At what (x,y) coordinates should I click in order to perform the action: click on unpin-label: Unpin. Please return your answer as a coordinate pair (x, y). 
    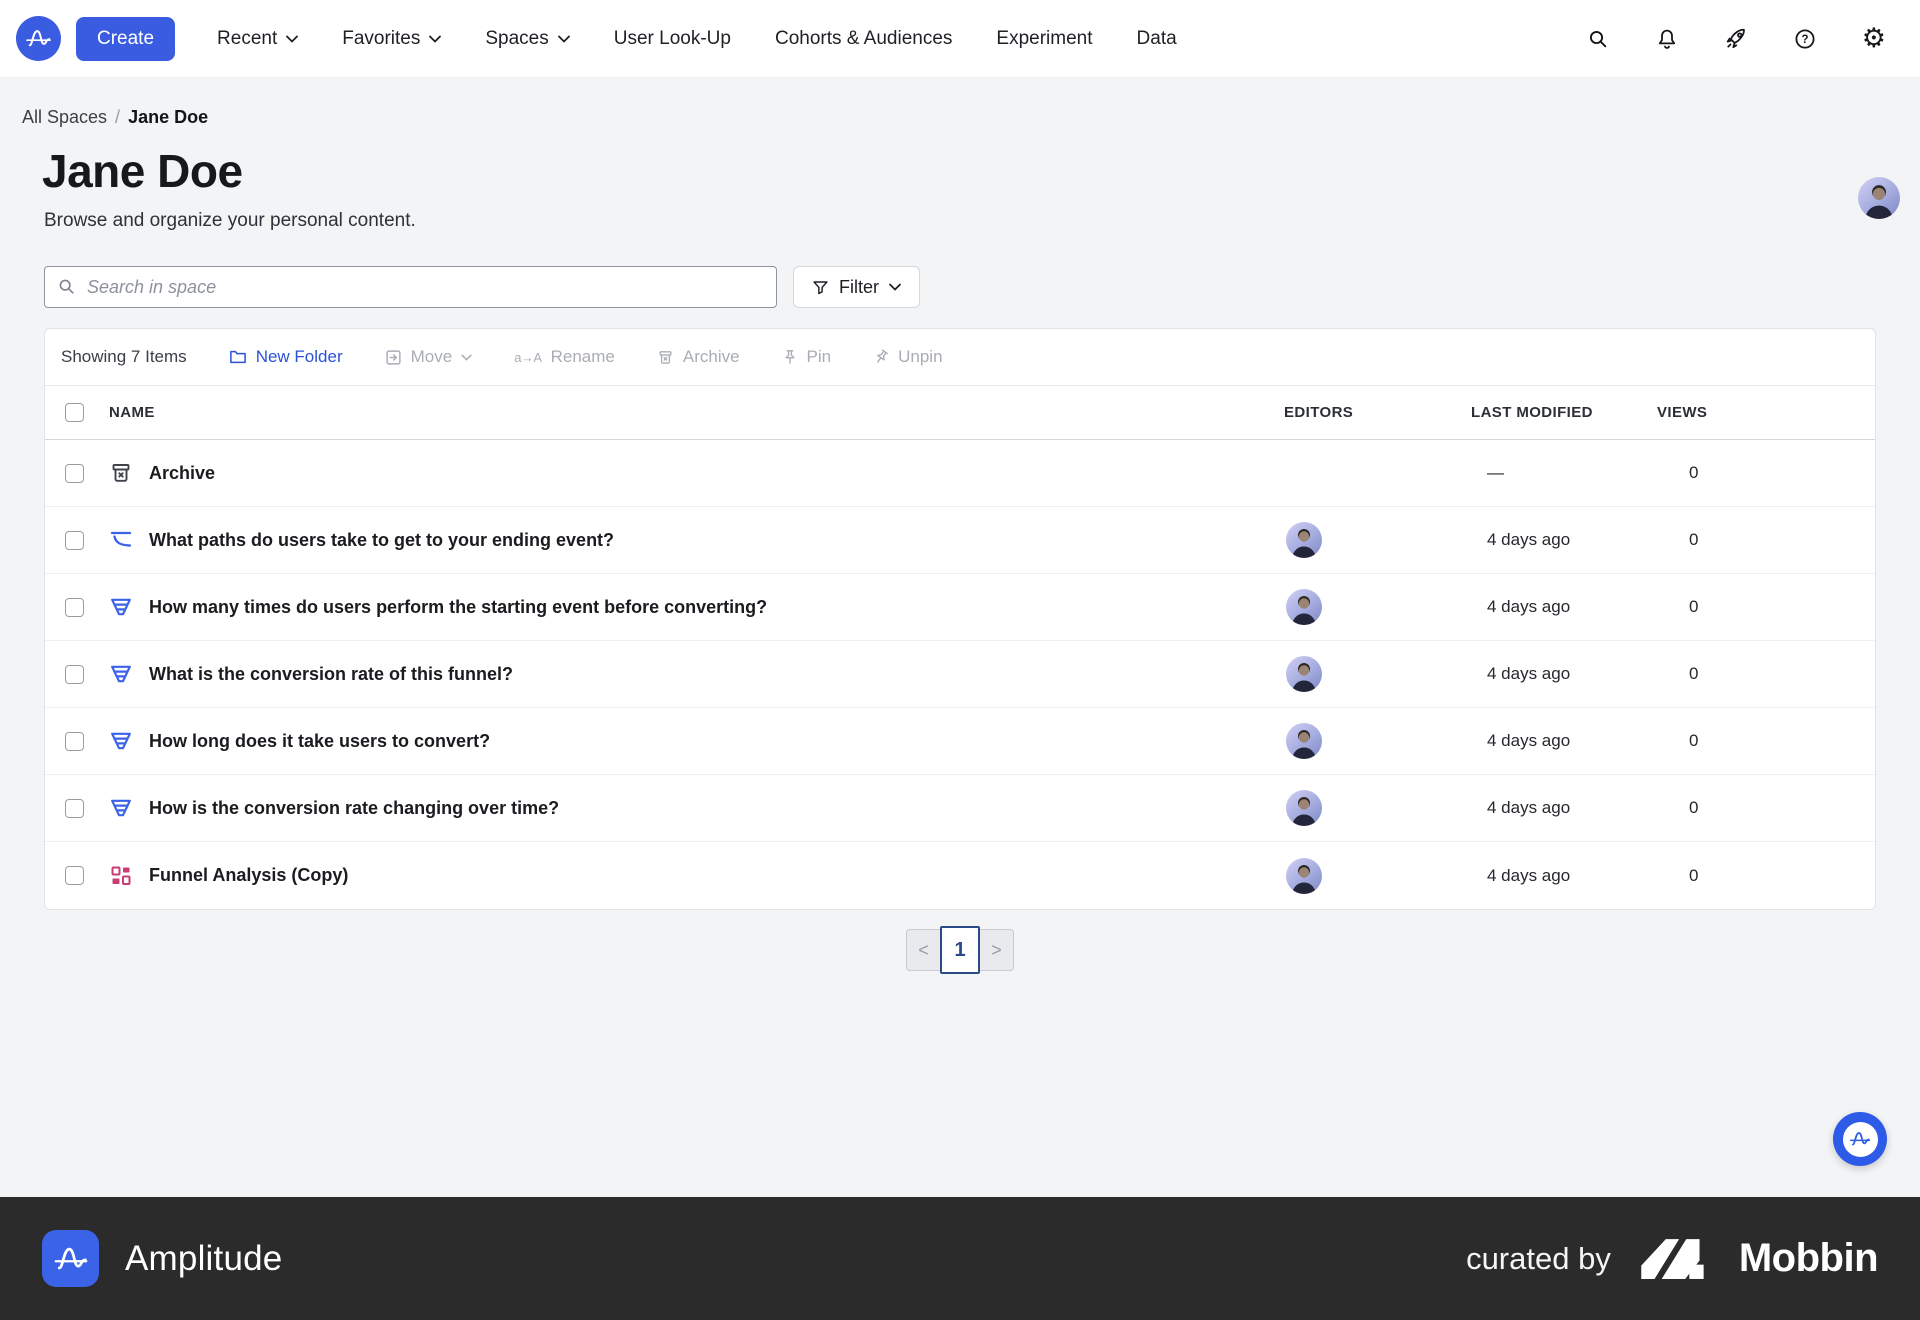
    Looking at the image, I should click on (920, 356).